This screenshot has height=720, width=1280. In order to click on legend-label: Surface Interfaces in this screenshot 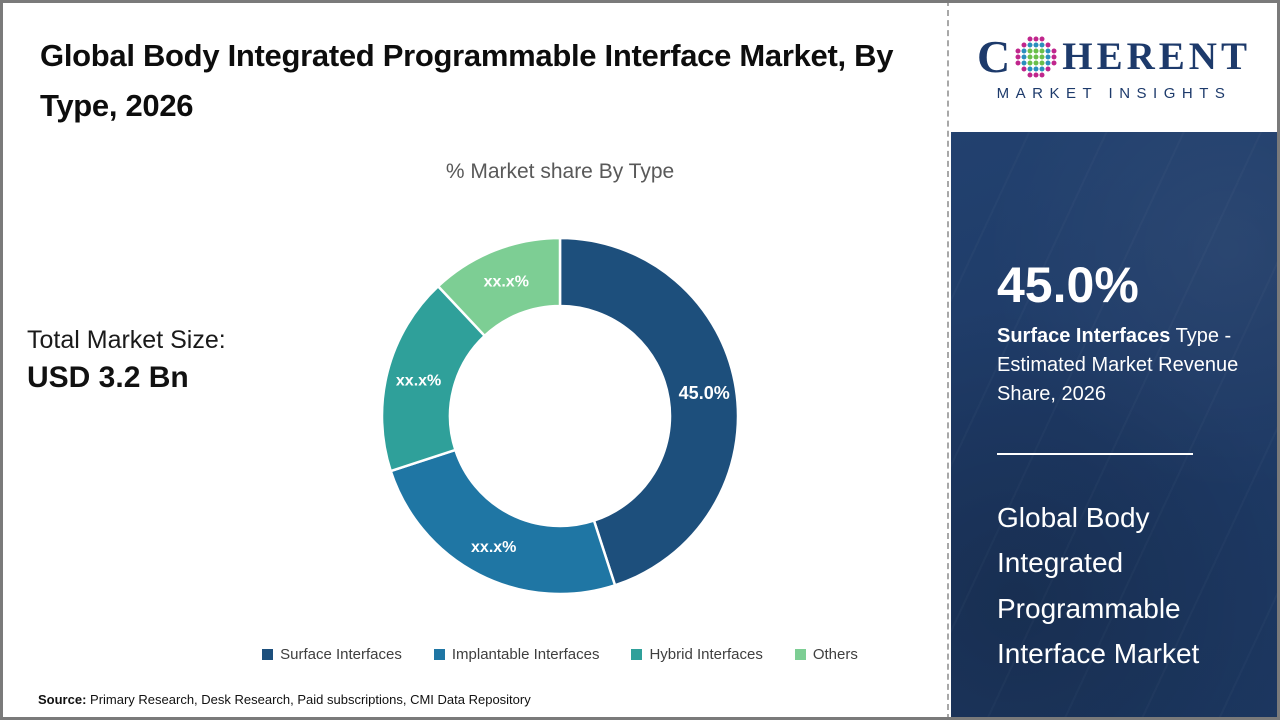, I will do `click(341, 654)`.